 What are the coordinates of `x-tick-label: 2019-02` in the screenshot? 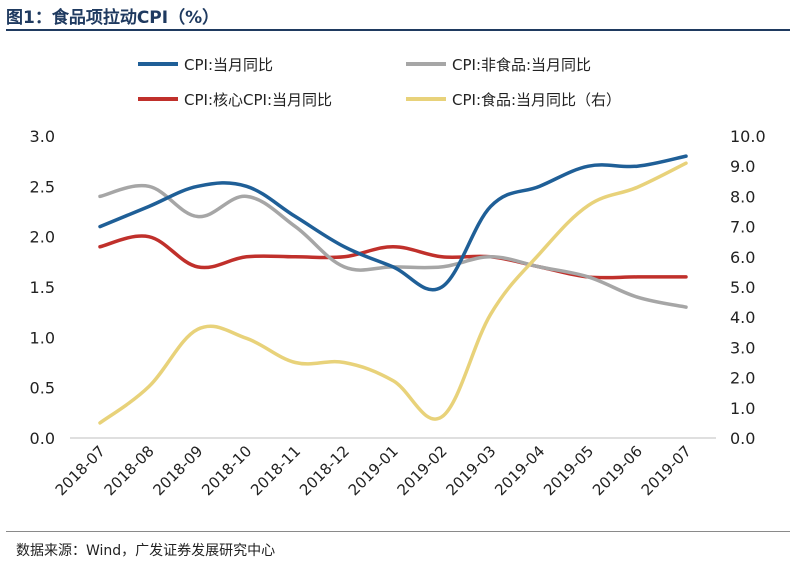 It's located at (422, 470).